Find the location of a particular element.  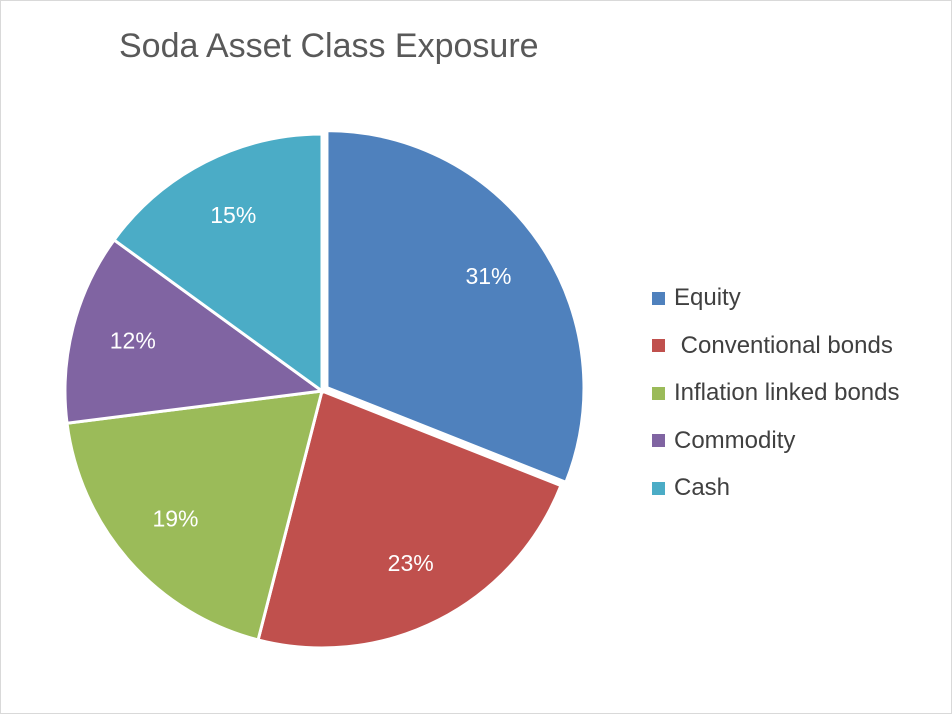

legend-item-commodity: Commodity is located at coordinates (776, 441).